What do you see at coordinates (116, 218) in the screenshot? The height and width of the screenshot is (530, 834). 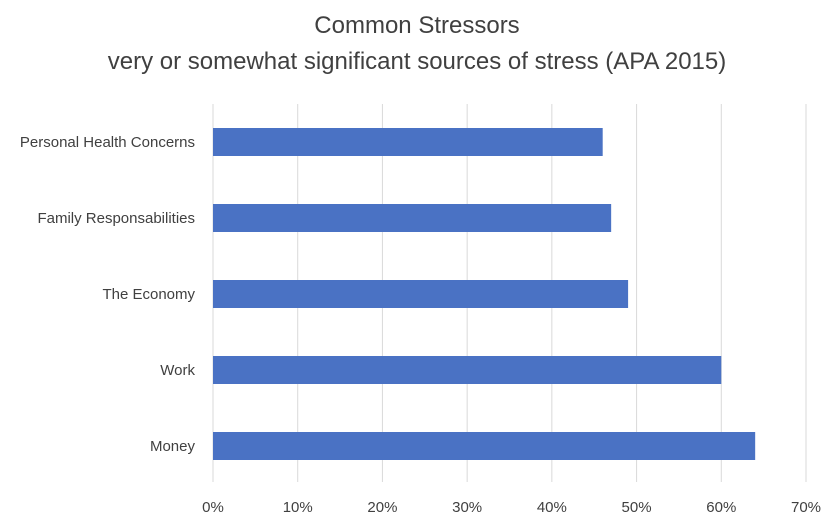 I see `category-label: Family Responsabilities` at bounding box center [116, 218].